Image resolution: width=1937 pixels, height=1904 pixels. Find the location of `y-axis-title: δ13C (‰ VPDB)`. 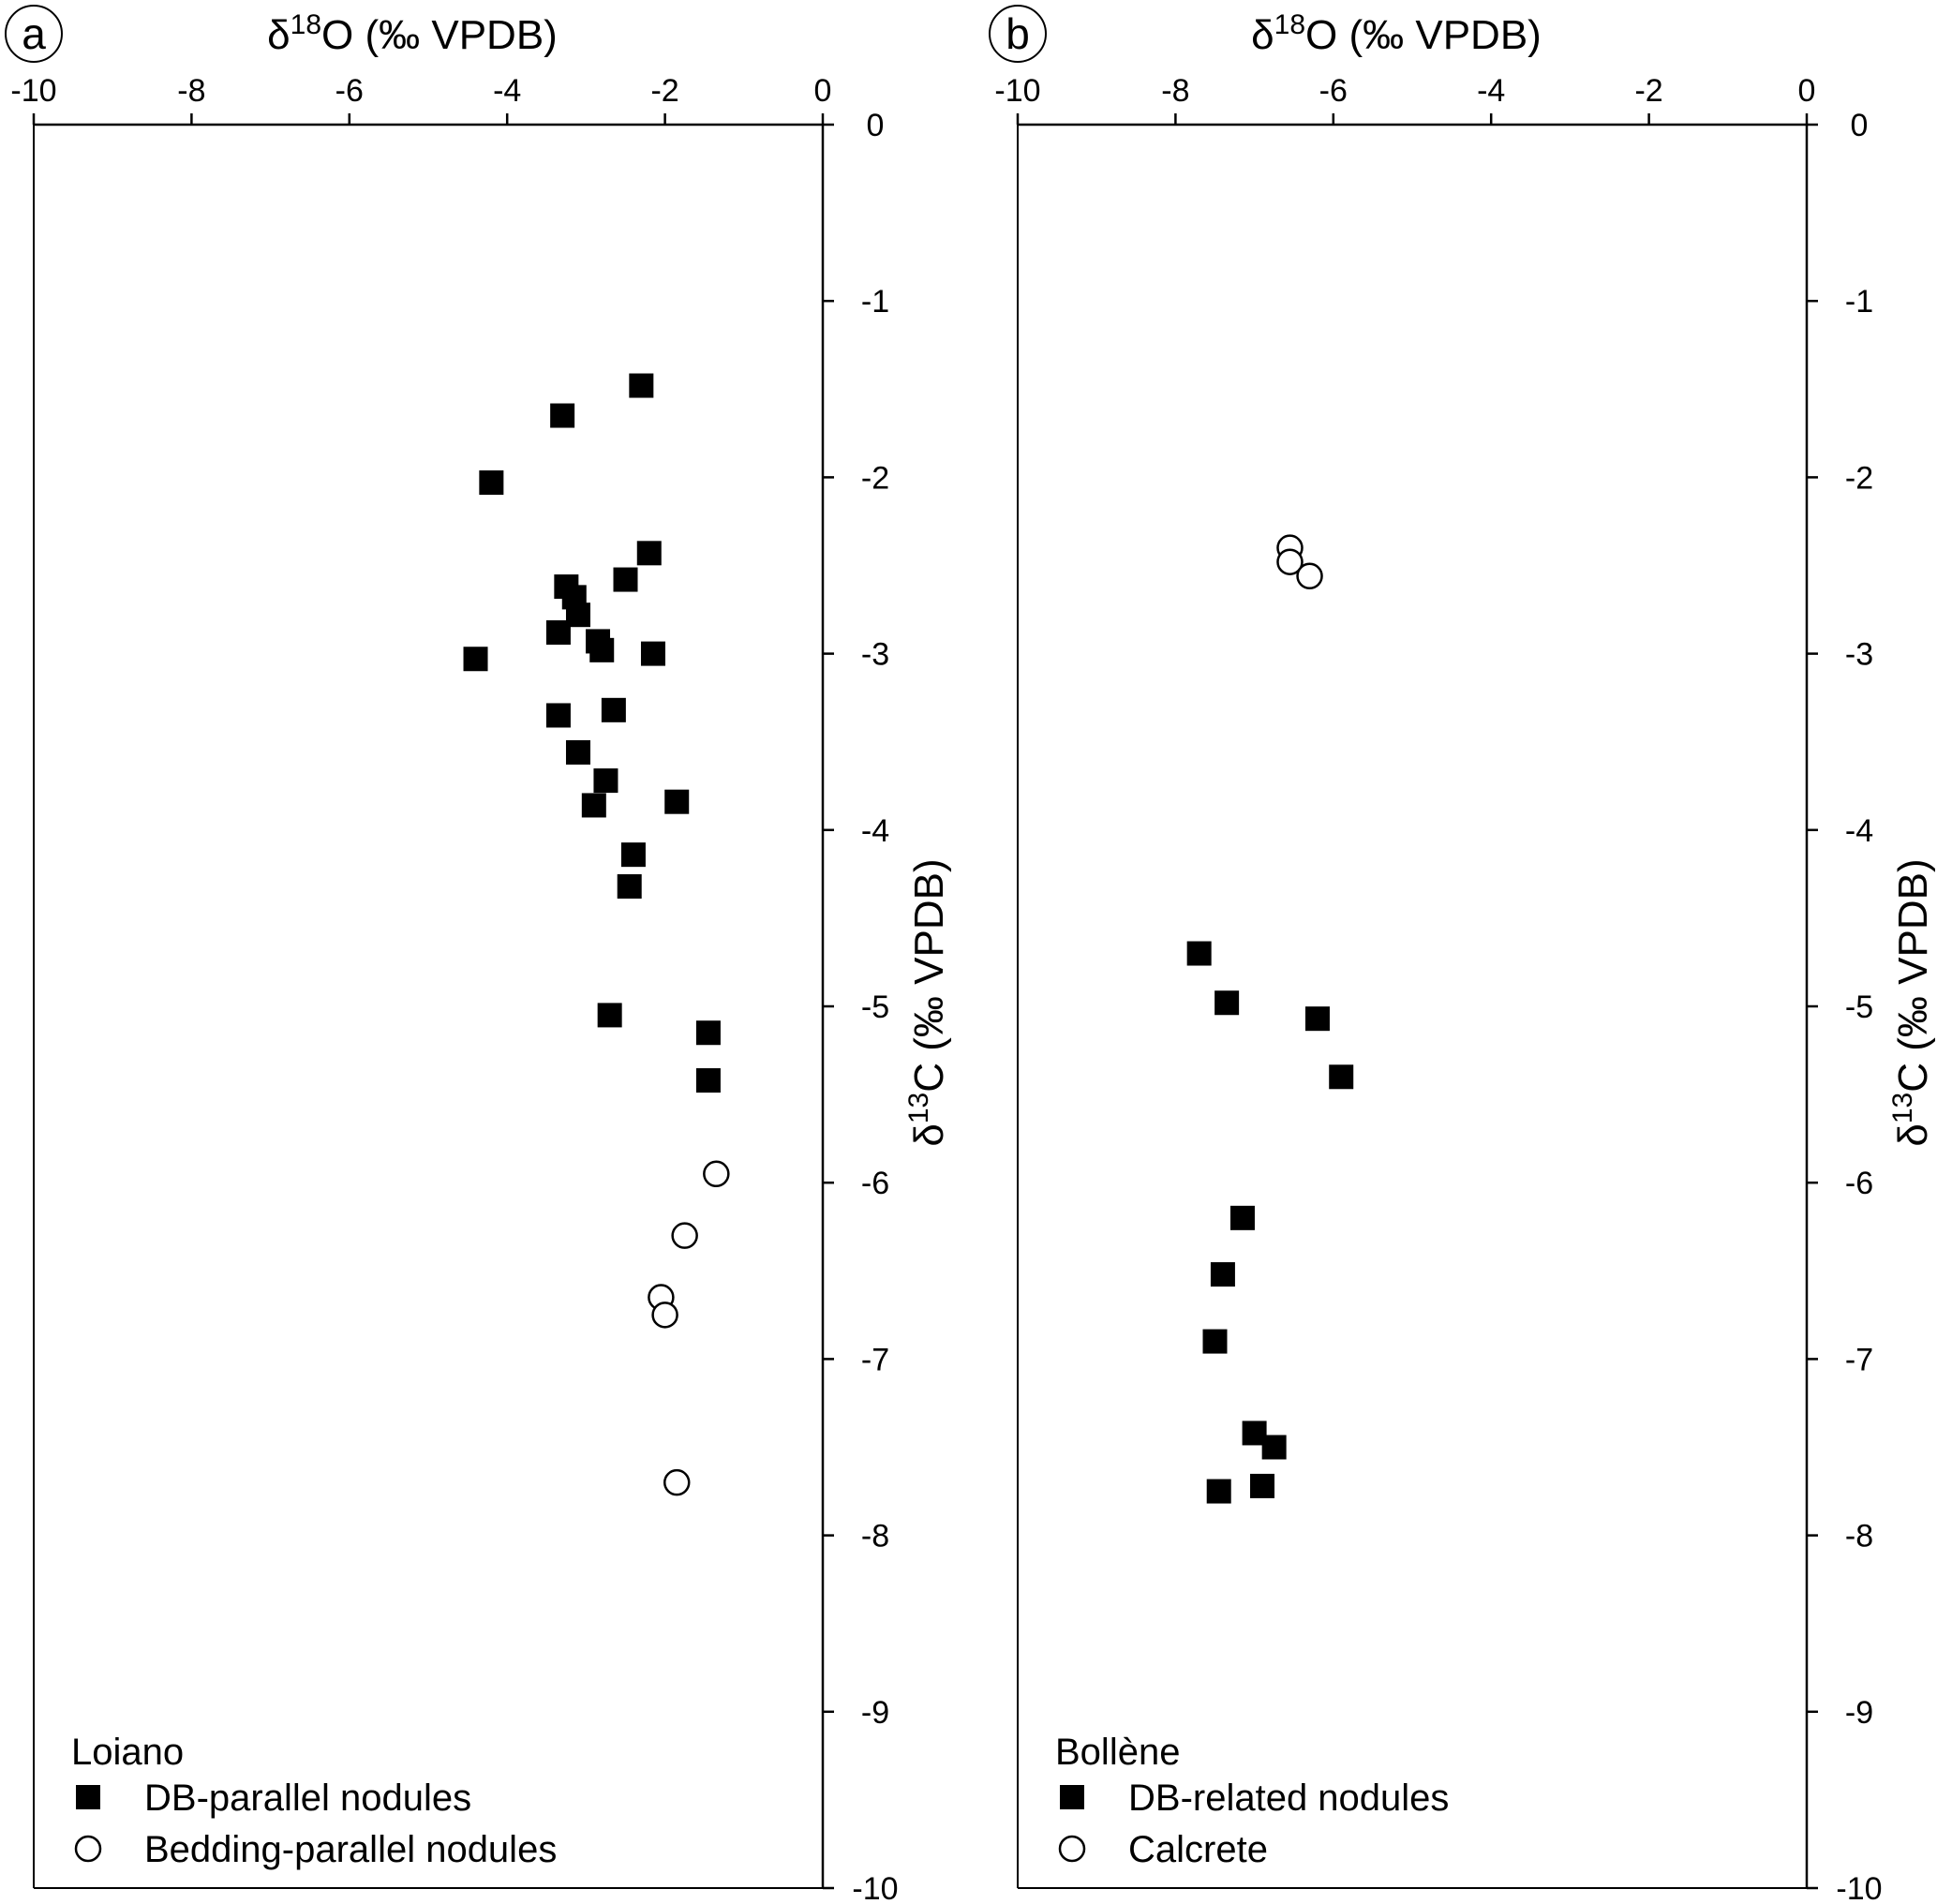

y-axis-title: δ13C (‰ VPDB) is located at coordinates (1911, 1002).